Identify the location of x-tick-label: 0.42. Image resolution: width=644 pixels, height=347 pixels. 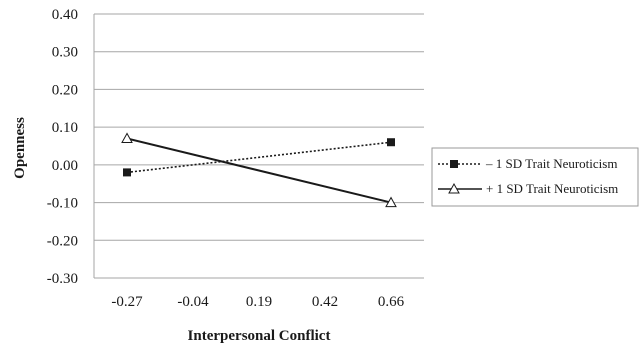
(325, 302).